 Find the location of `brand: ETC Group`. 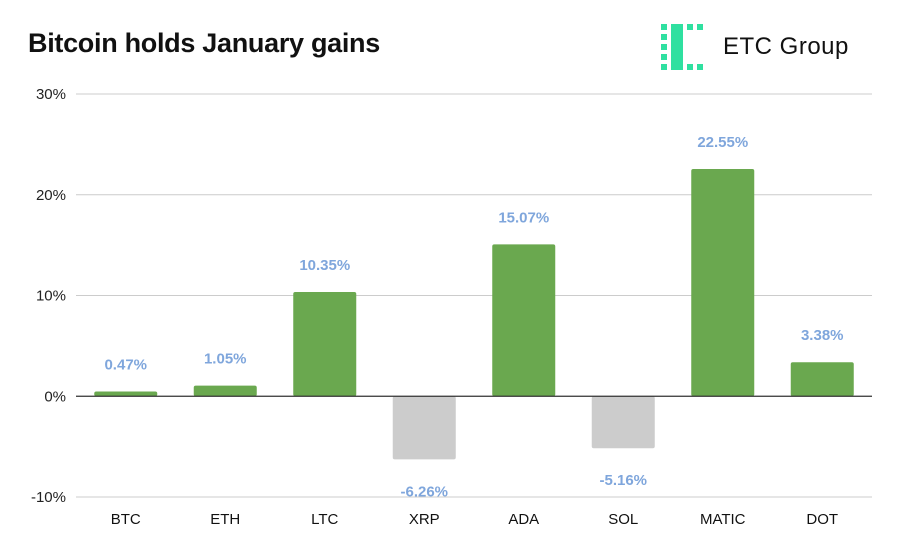

brand: ETC Group is located at coordinates (755, 47).